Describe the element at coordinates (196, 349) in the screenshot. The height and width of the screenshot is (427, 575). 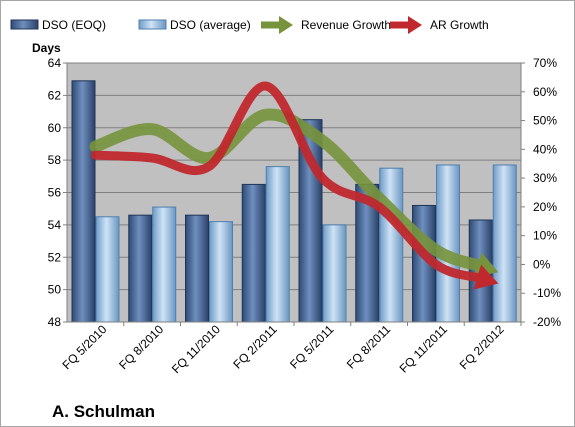
I see `x-tick-label: FQ 11/2010` at that location.